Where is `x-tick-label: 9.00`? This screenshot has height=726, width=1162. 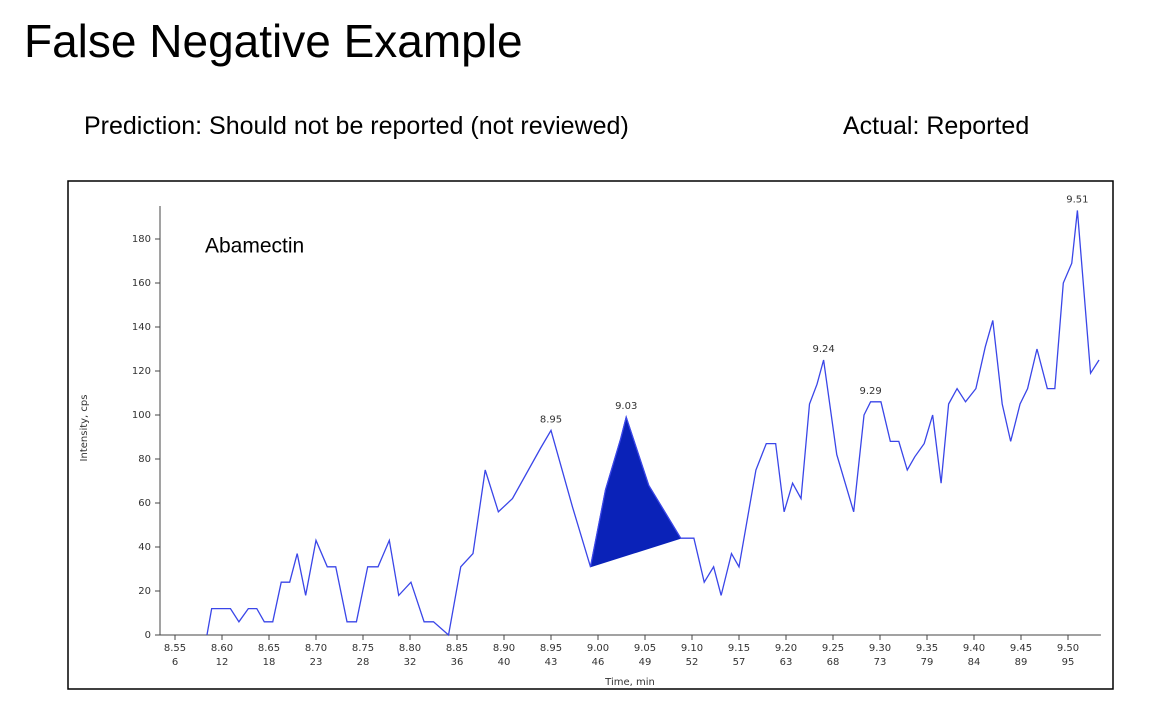
x-tick-label: 9.00 is located at coordinates (598, 648).